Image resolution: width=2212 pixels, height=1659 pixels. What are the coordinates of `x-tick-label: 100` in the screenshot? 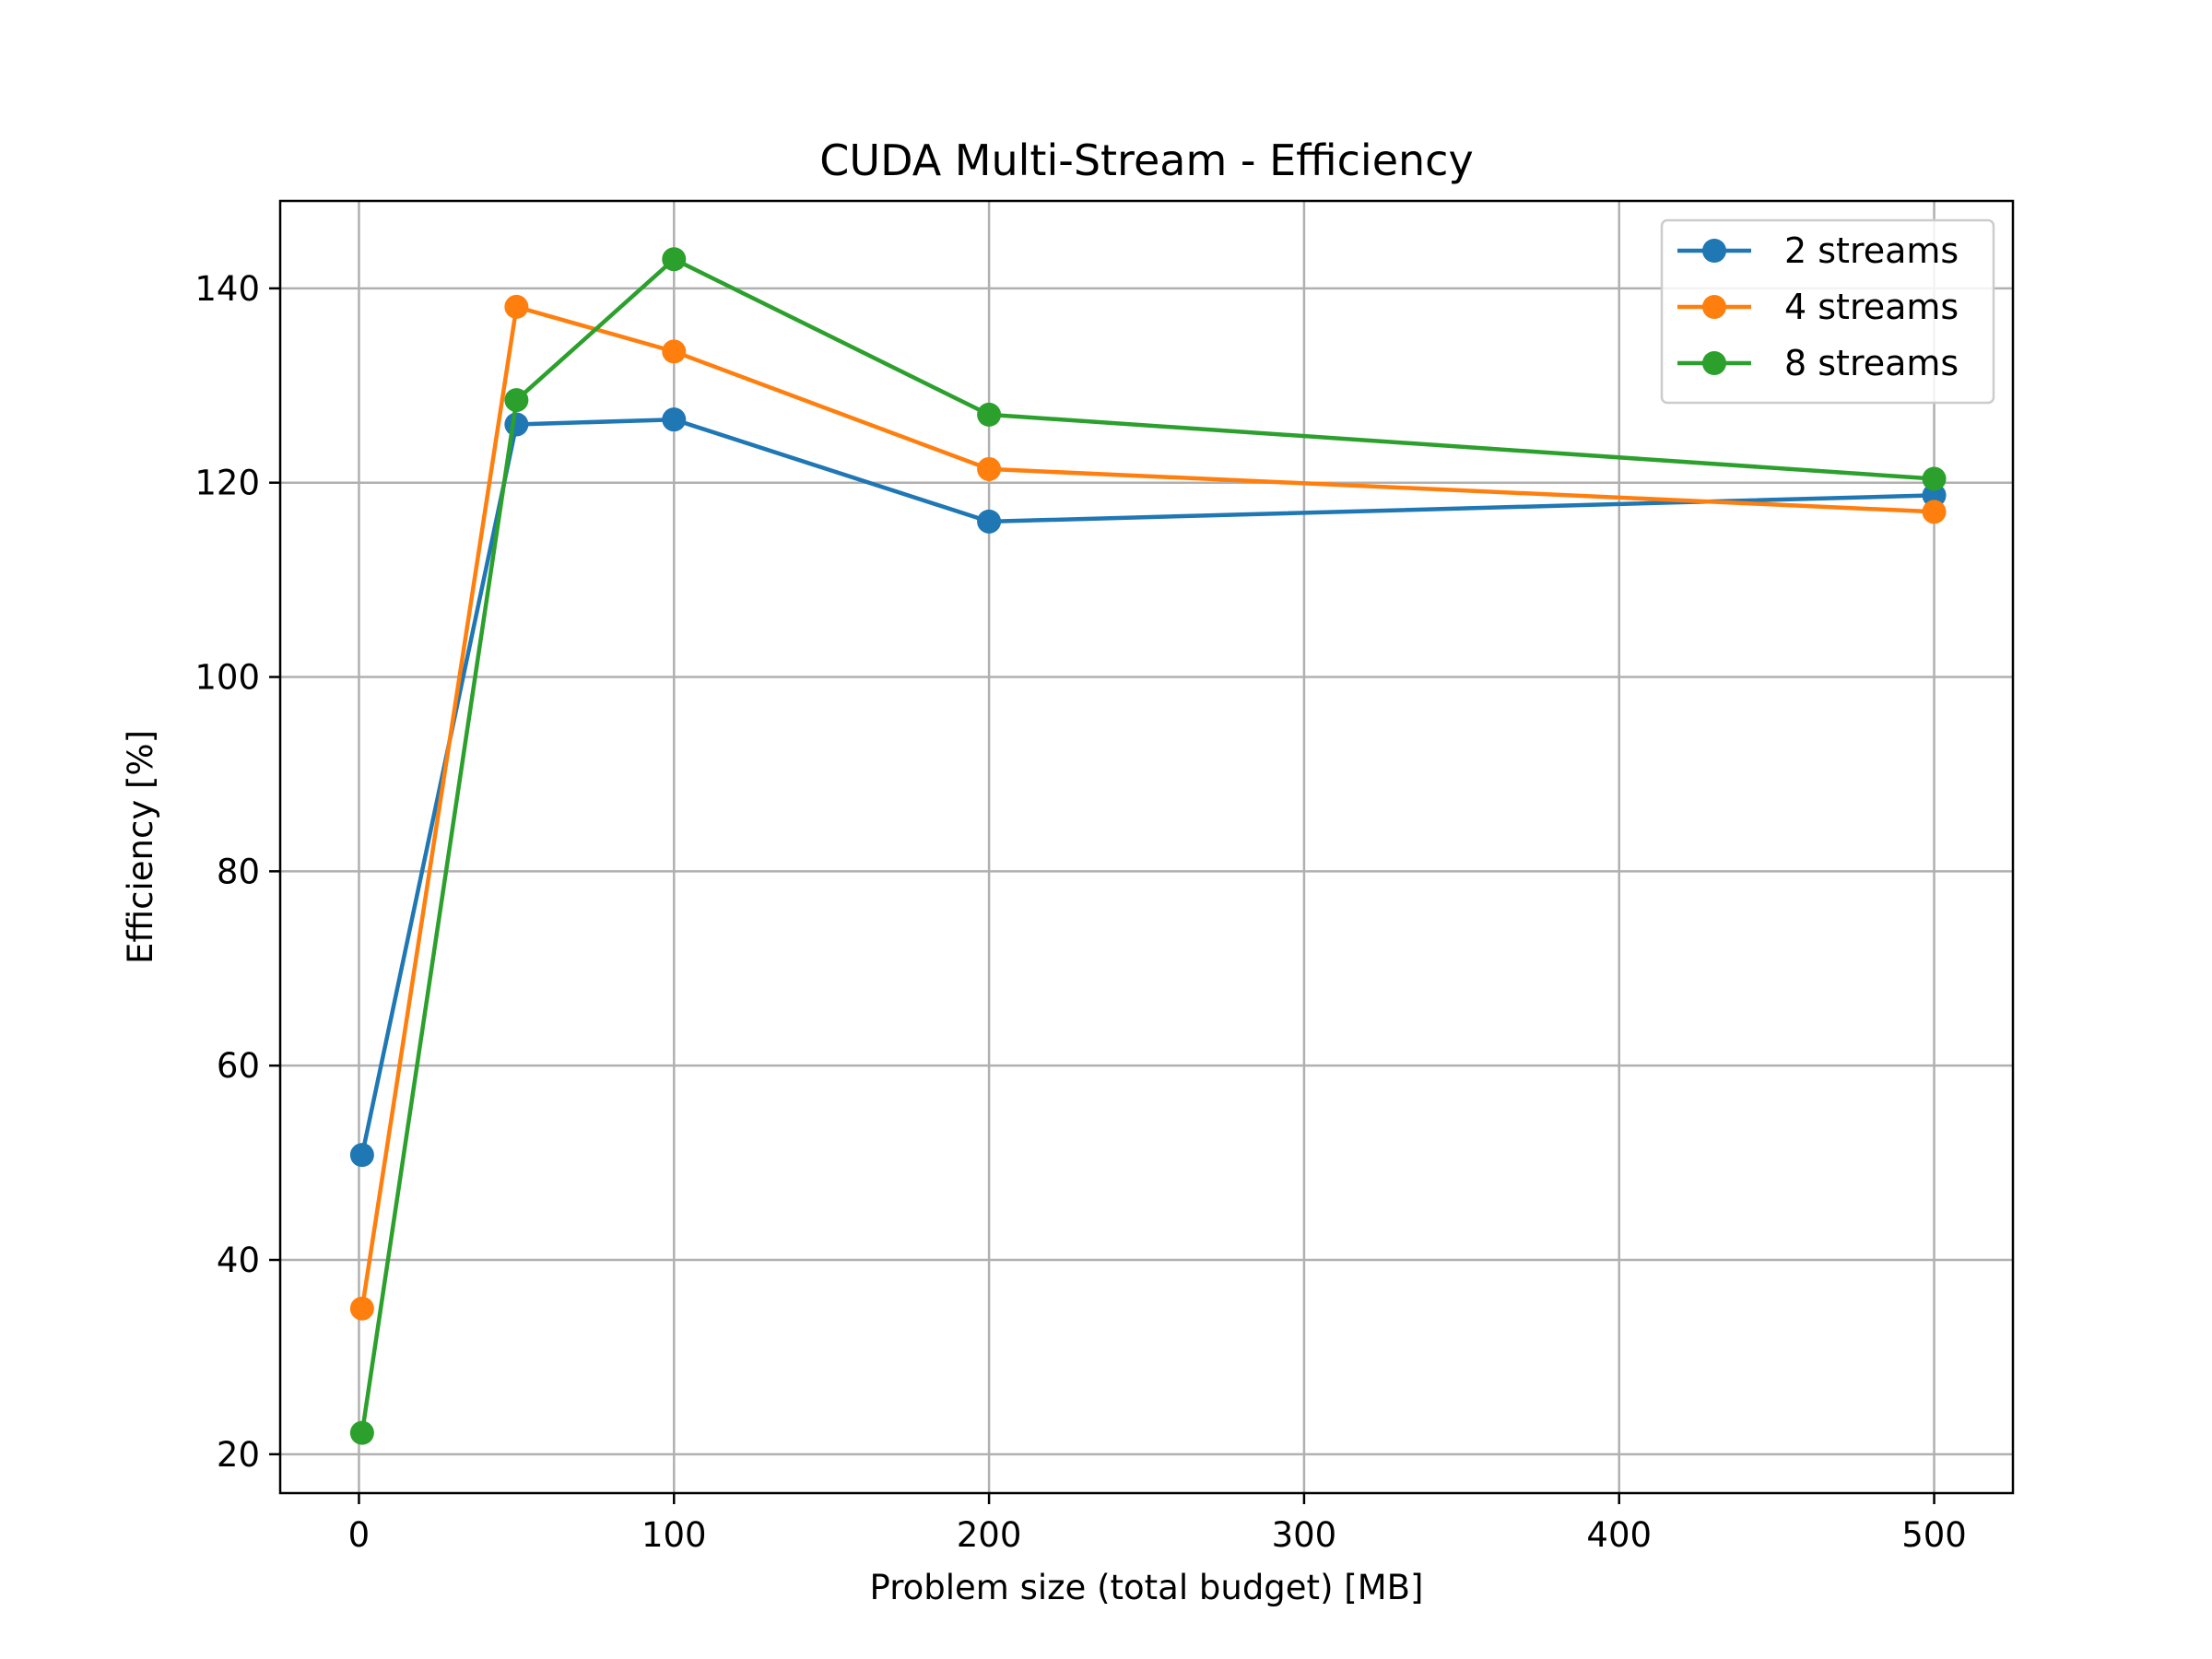 It's located at (674, 1535).